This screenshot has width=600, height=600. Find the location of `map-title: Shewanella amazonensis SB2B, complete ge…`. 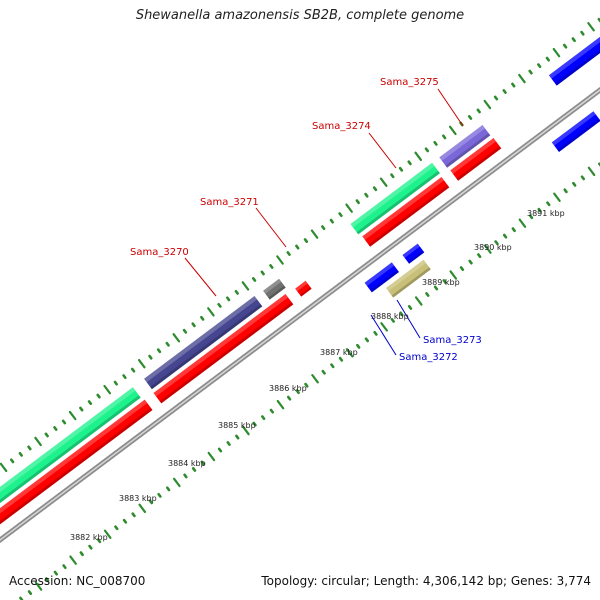

map-title: Shewanella amazonensis SB2B, complete ge… is located at coordinates (300, 15).